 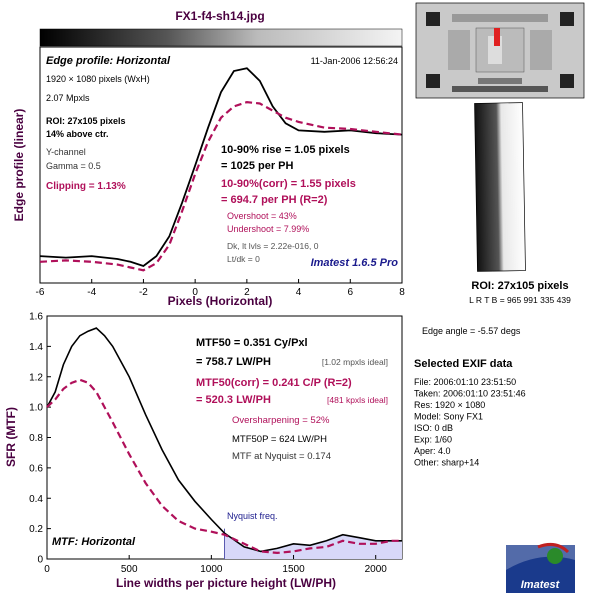 I want to click on roi-location: 14% above ctr., so click(x=77, y=134).